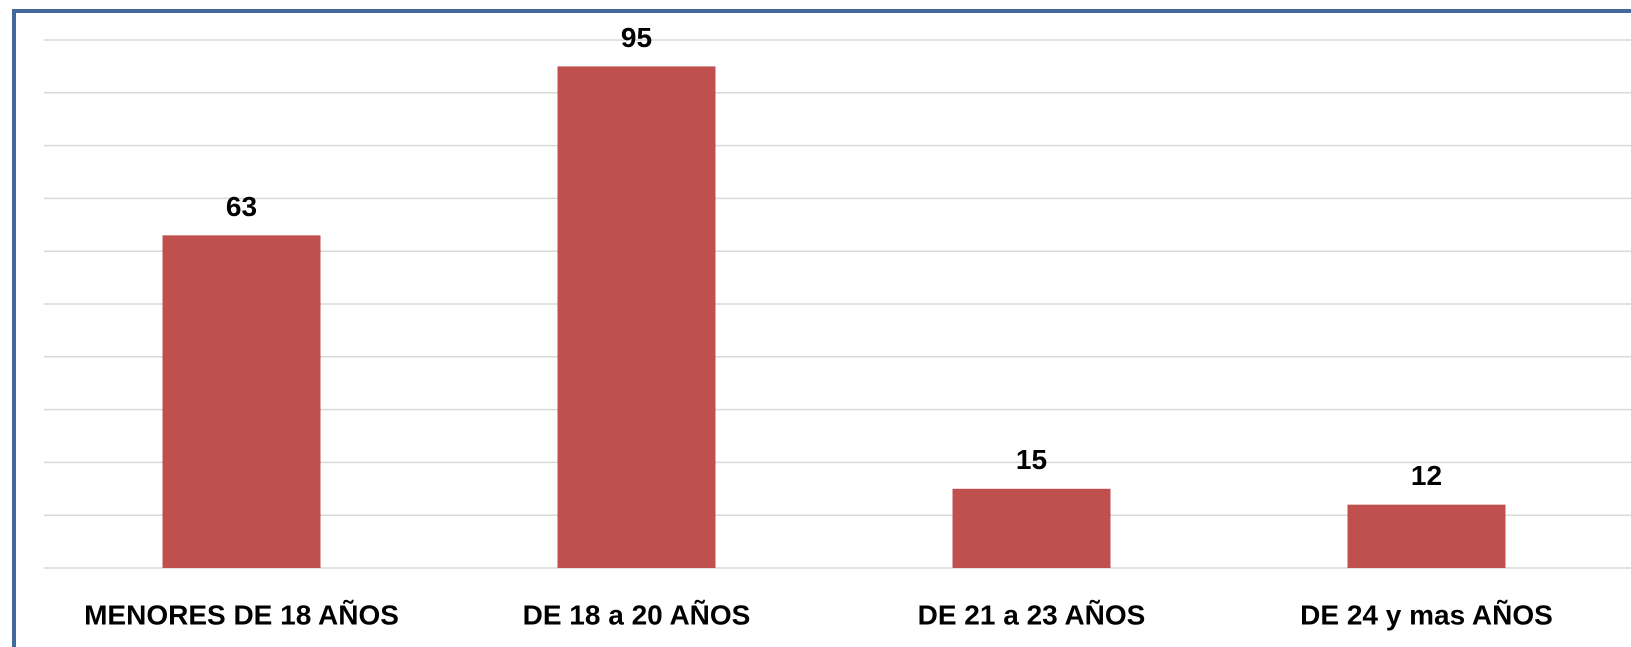 The height and width of the screenshot is (647, 1631). What do you see at coordinates (241, 206) in the screenshot?
I see `data-label: 63` at bounding box center [241, 206].